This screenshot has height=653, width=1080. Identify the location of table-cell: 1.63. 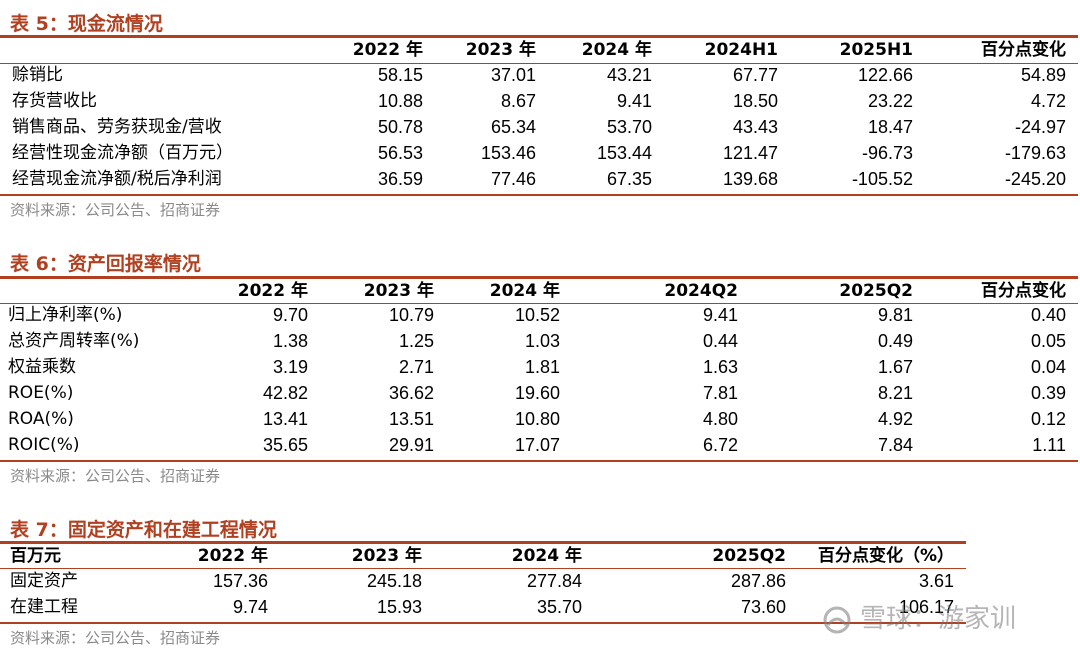
(720, 367).